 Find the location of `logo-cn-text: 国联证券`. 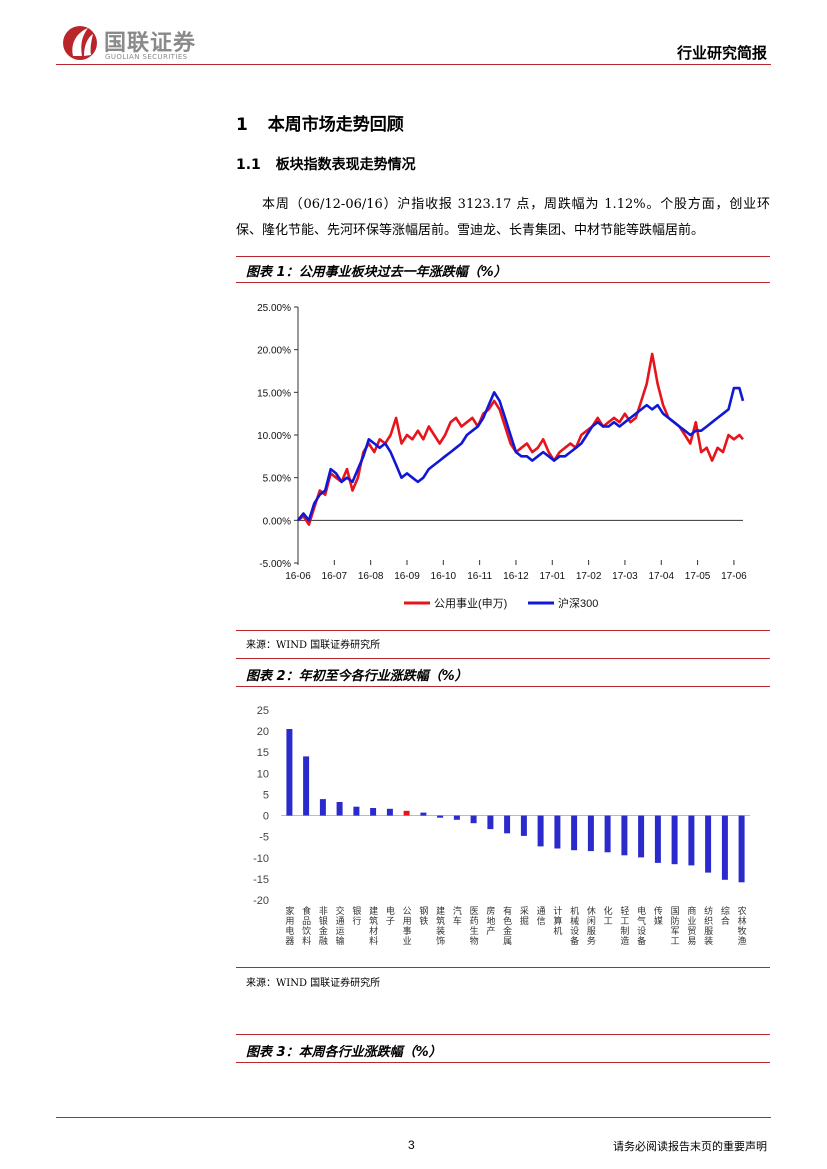

logo-cn-text: 国联证券 is located at coordinates (150, 43).